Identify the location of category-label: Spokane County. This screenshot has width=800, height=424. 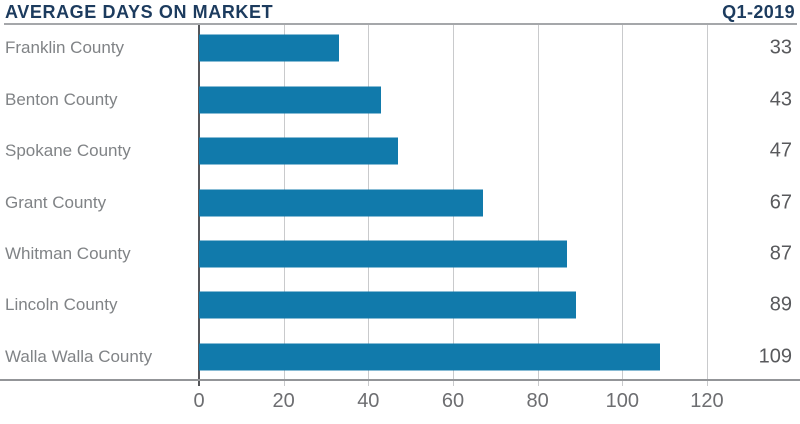
(68, 151).